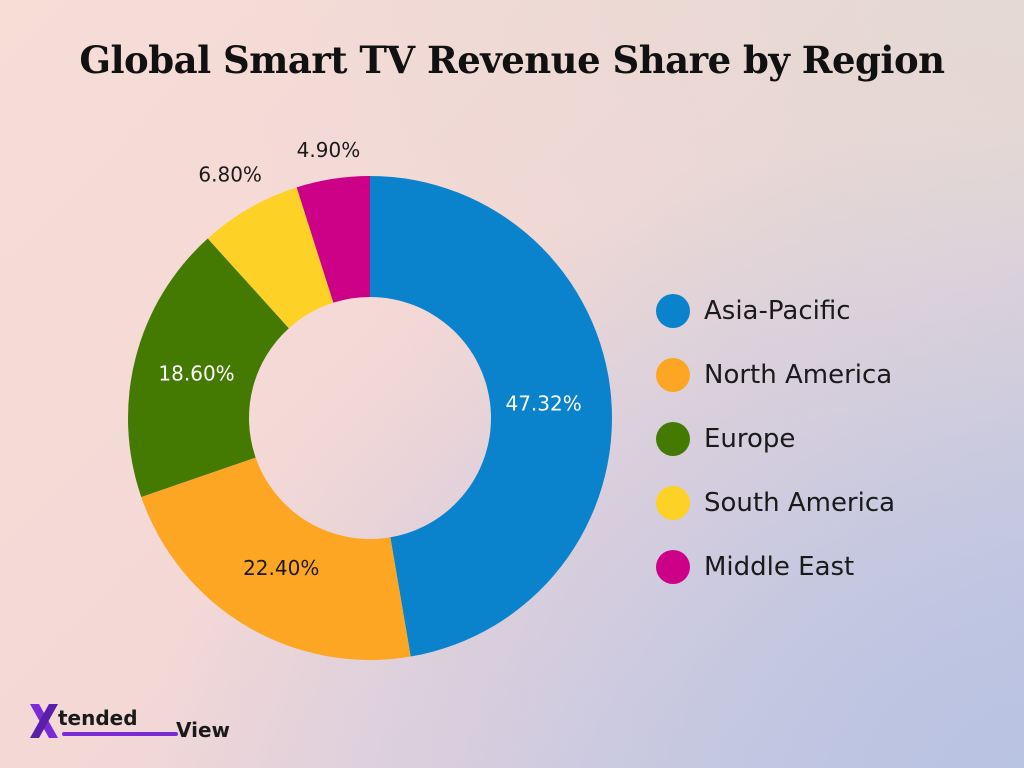 Image resolution: width=1024 pixels, height=768 pixels. I want to click on slice-europe, so click(208, 368).